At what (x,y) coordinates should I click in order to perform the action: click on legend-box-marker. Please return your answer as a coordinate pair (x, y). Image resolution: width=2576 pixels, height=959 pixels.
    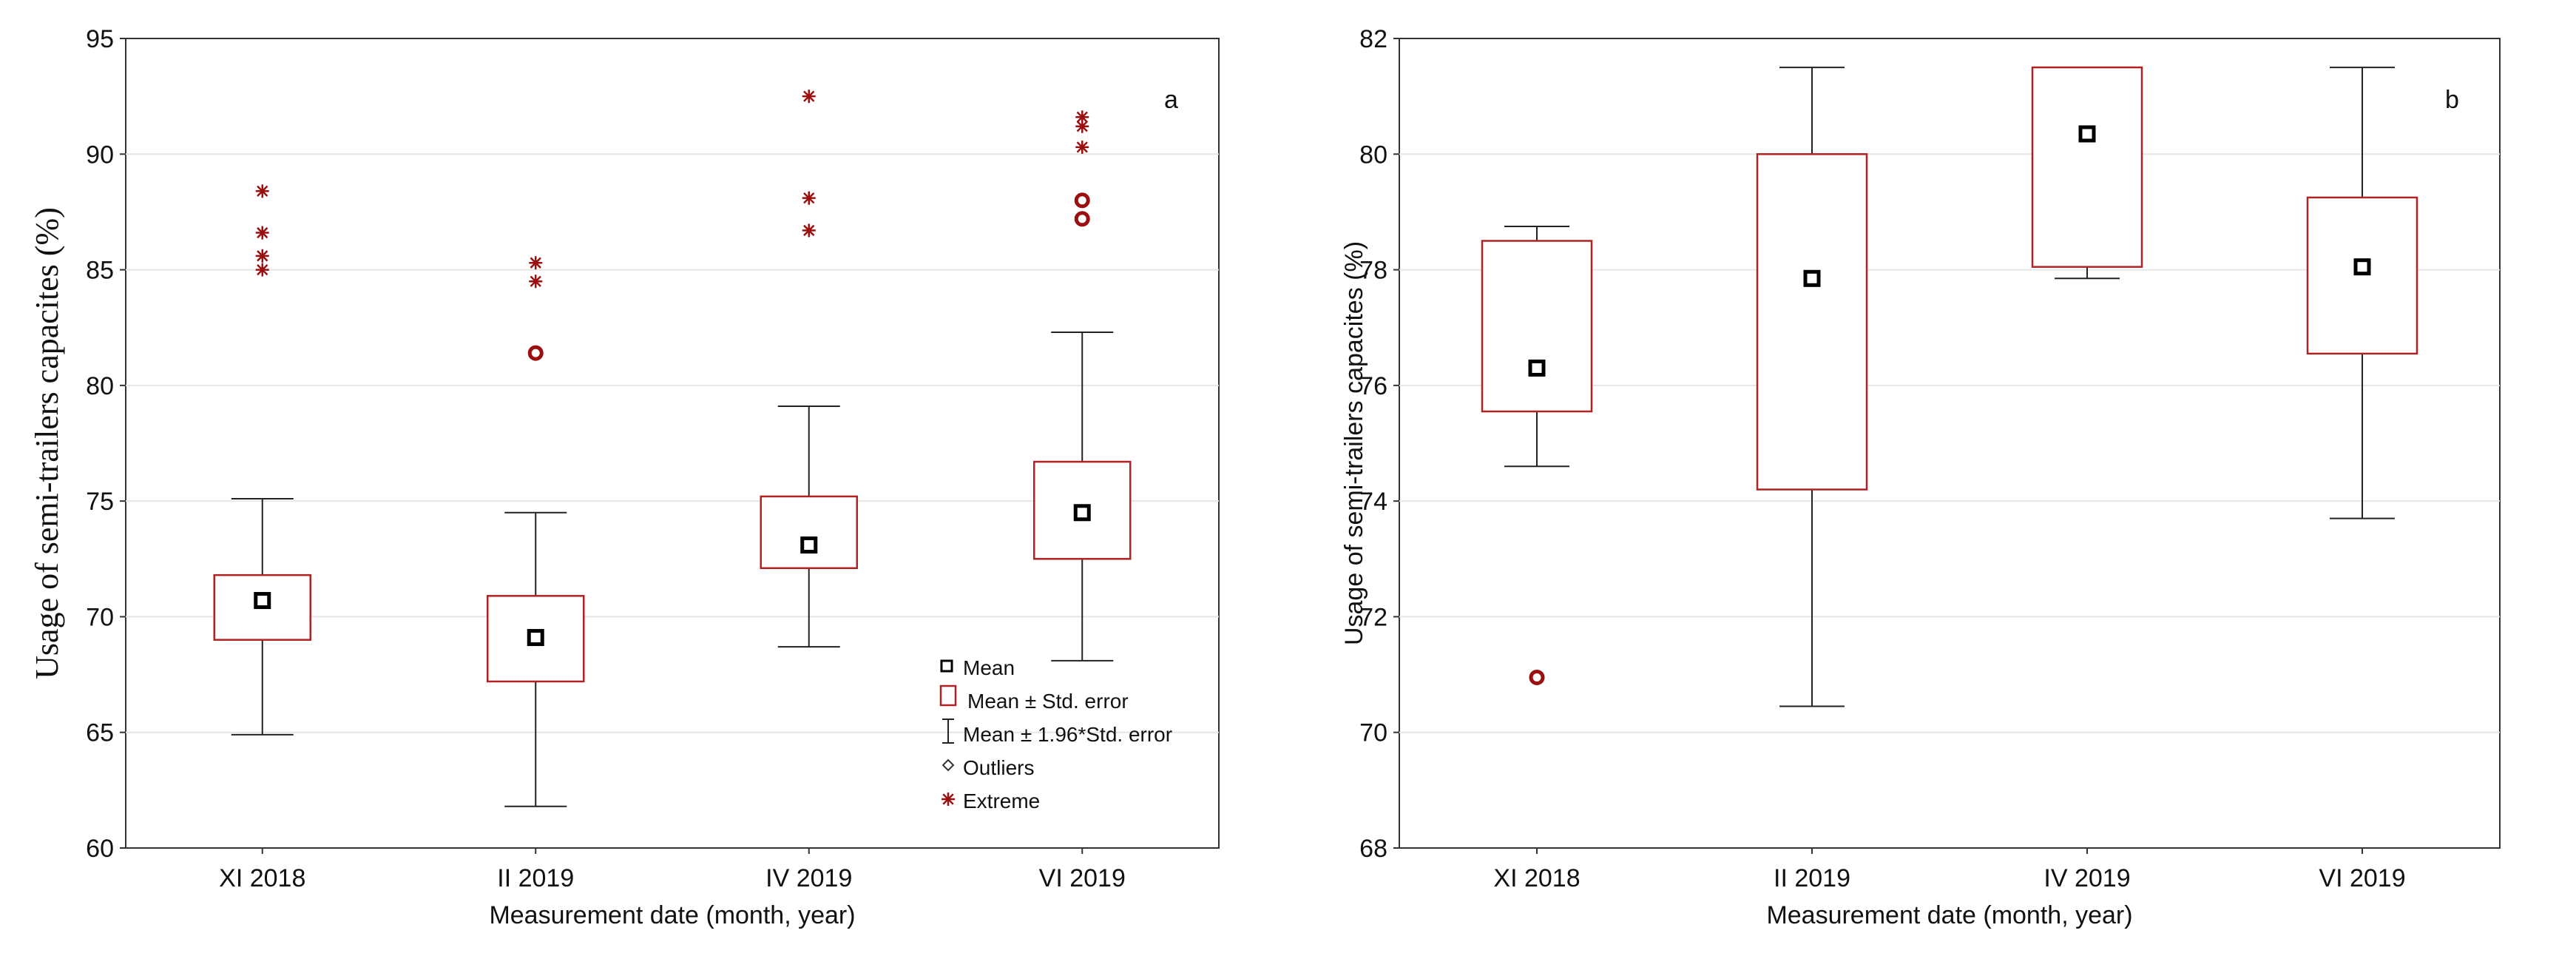
    Looking at the image, I should click on (948, 695).